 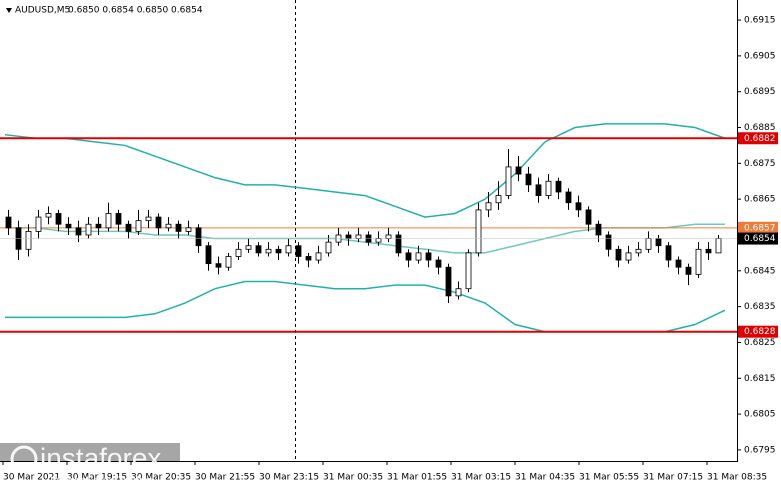 I want to click on x-tick-label: 30 Mar 23:15, so click(x=289, y=478).